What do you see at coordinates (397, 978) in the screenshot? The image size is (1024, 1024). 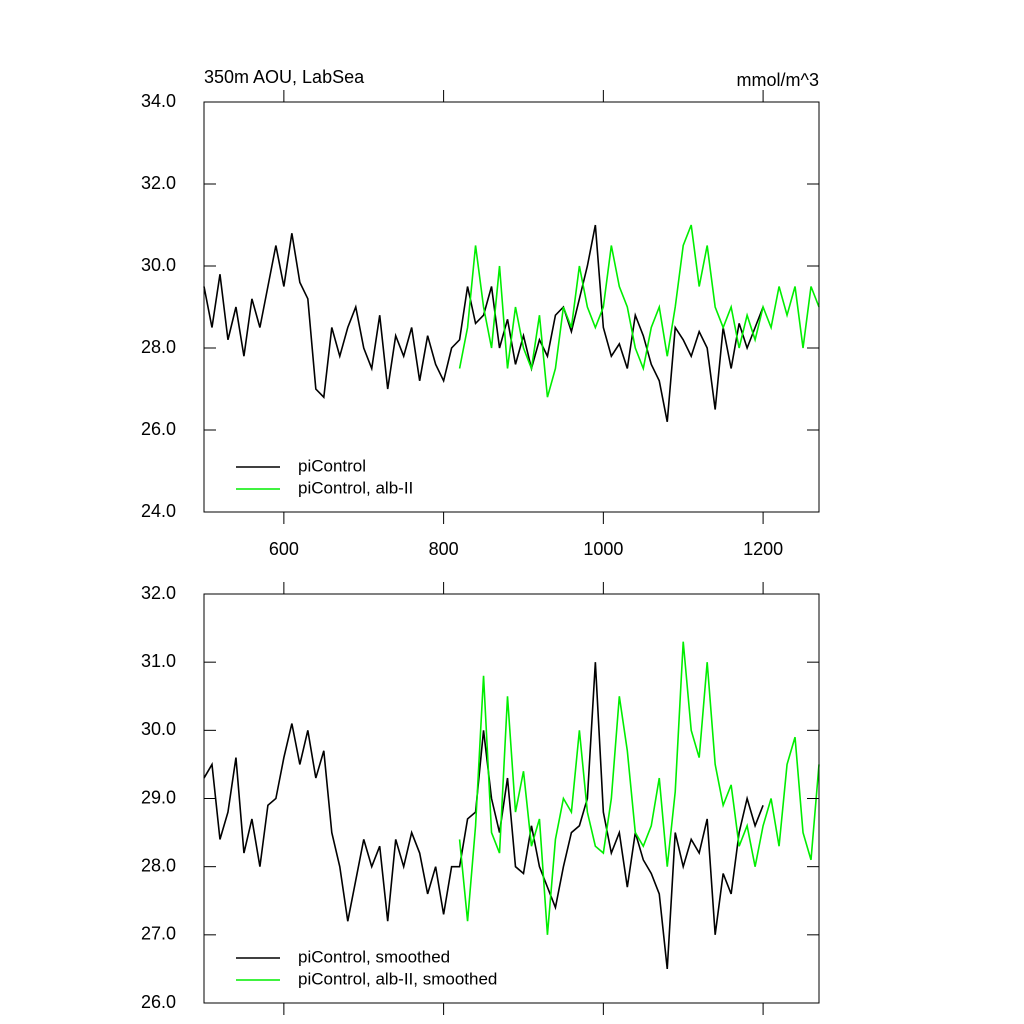 I see `legend-label: piControl, alb-II, smoothed` at bounding box center [397, 978].